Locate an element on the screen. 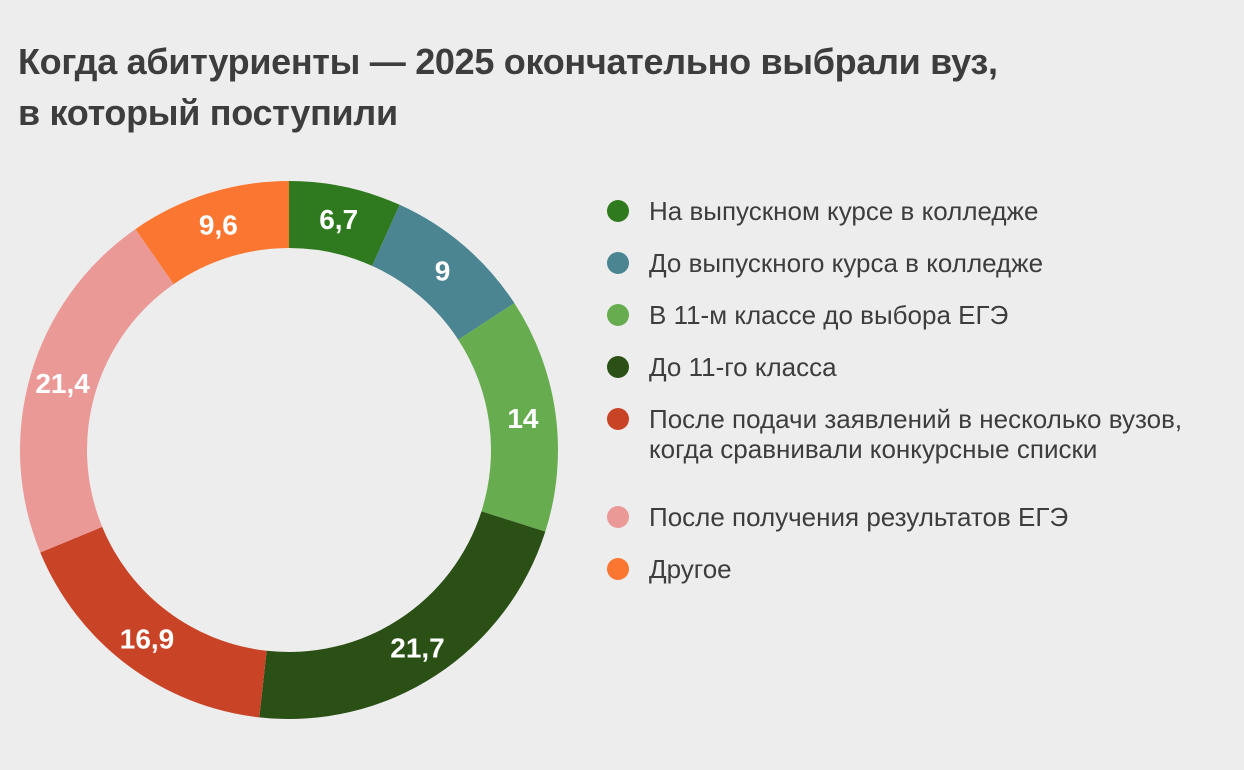 The image size is (1244, 770). segment-value-label-6: 9,6 is located at coordinates (218, 225).